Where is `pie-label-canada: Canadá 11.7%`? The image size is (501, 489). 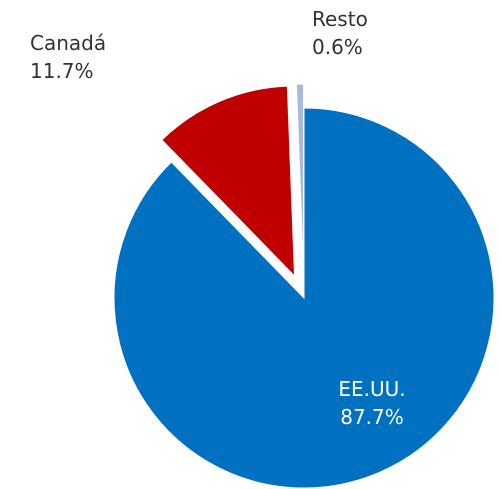
pie-label-canada: Canadá 11.7% is located at coordinates (68, 57).